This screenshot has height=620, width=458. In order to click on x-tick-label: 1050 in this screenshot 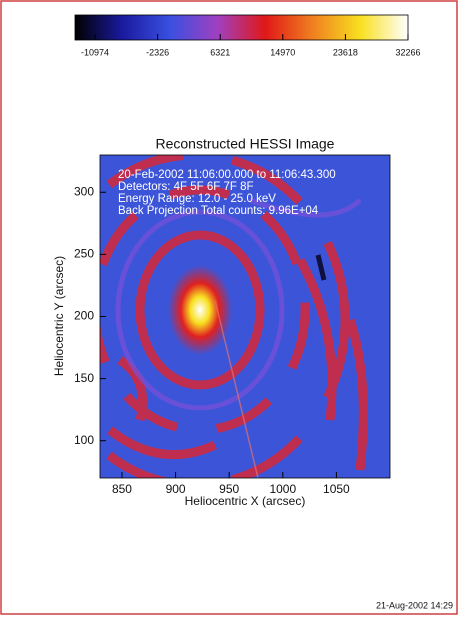, I will do `click(336, 489)`.